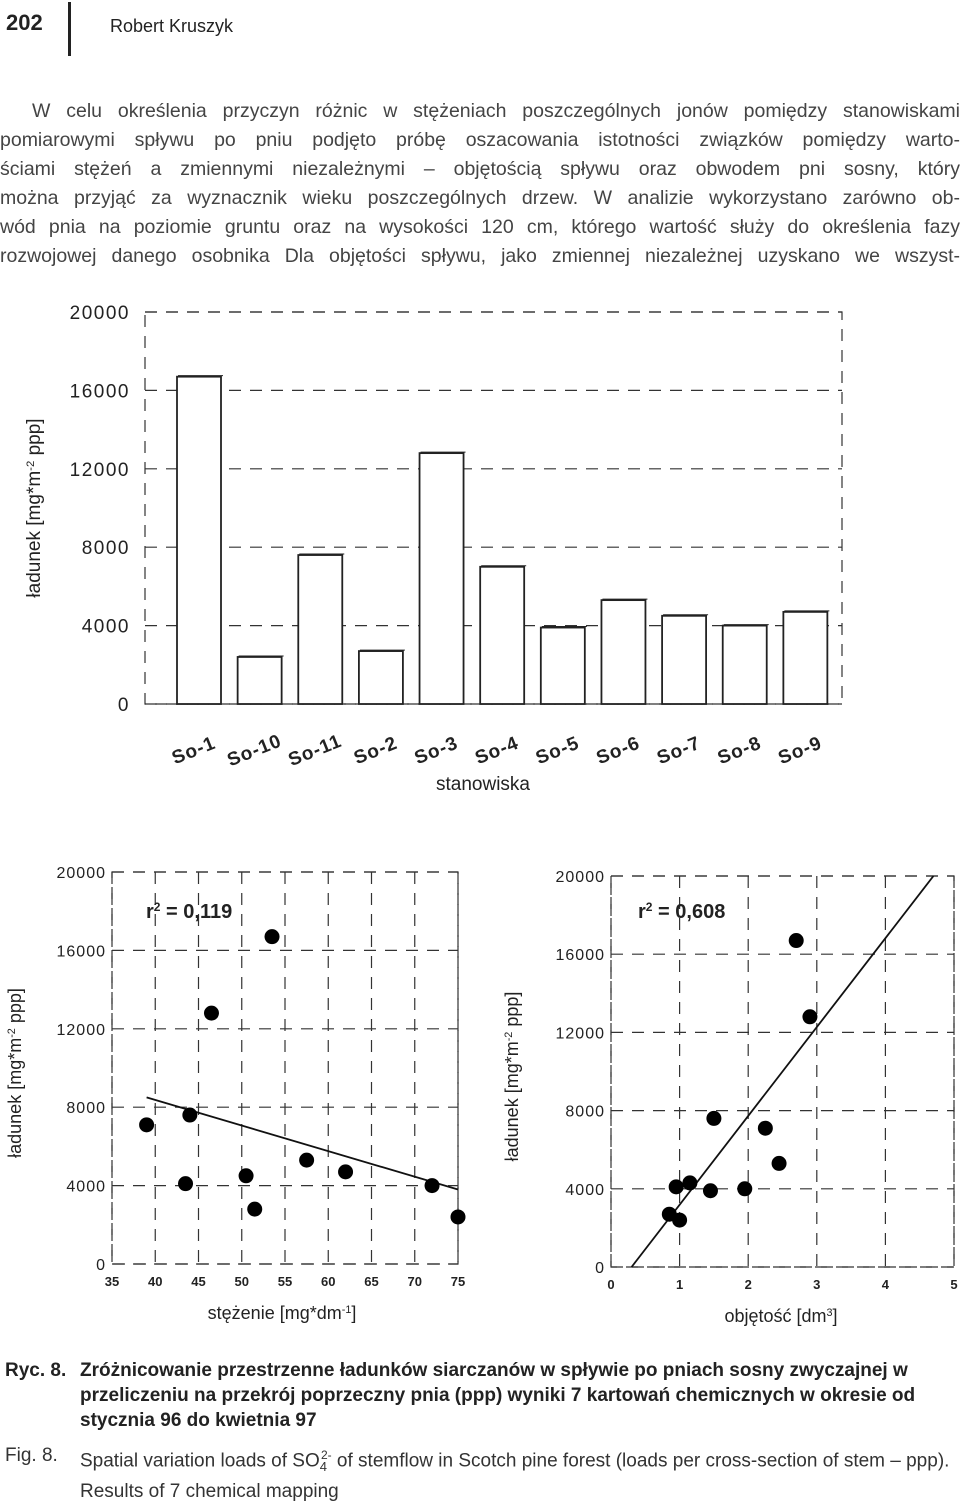 This screenshot has width=960, height=1504. What do you see at coordinates (748, 1284) in the screenshot?
I see `x-tick-label: 2` at bounding box center [748, 1284].